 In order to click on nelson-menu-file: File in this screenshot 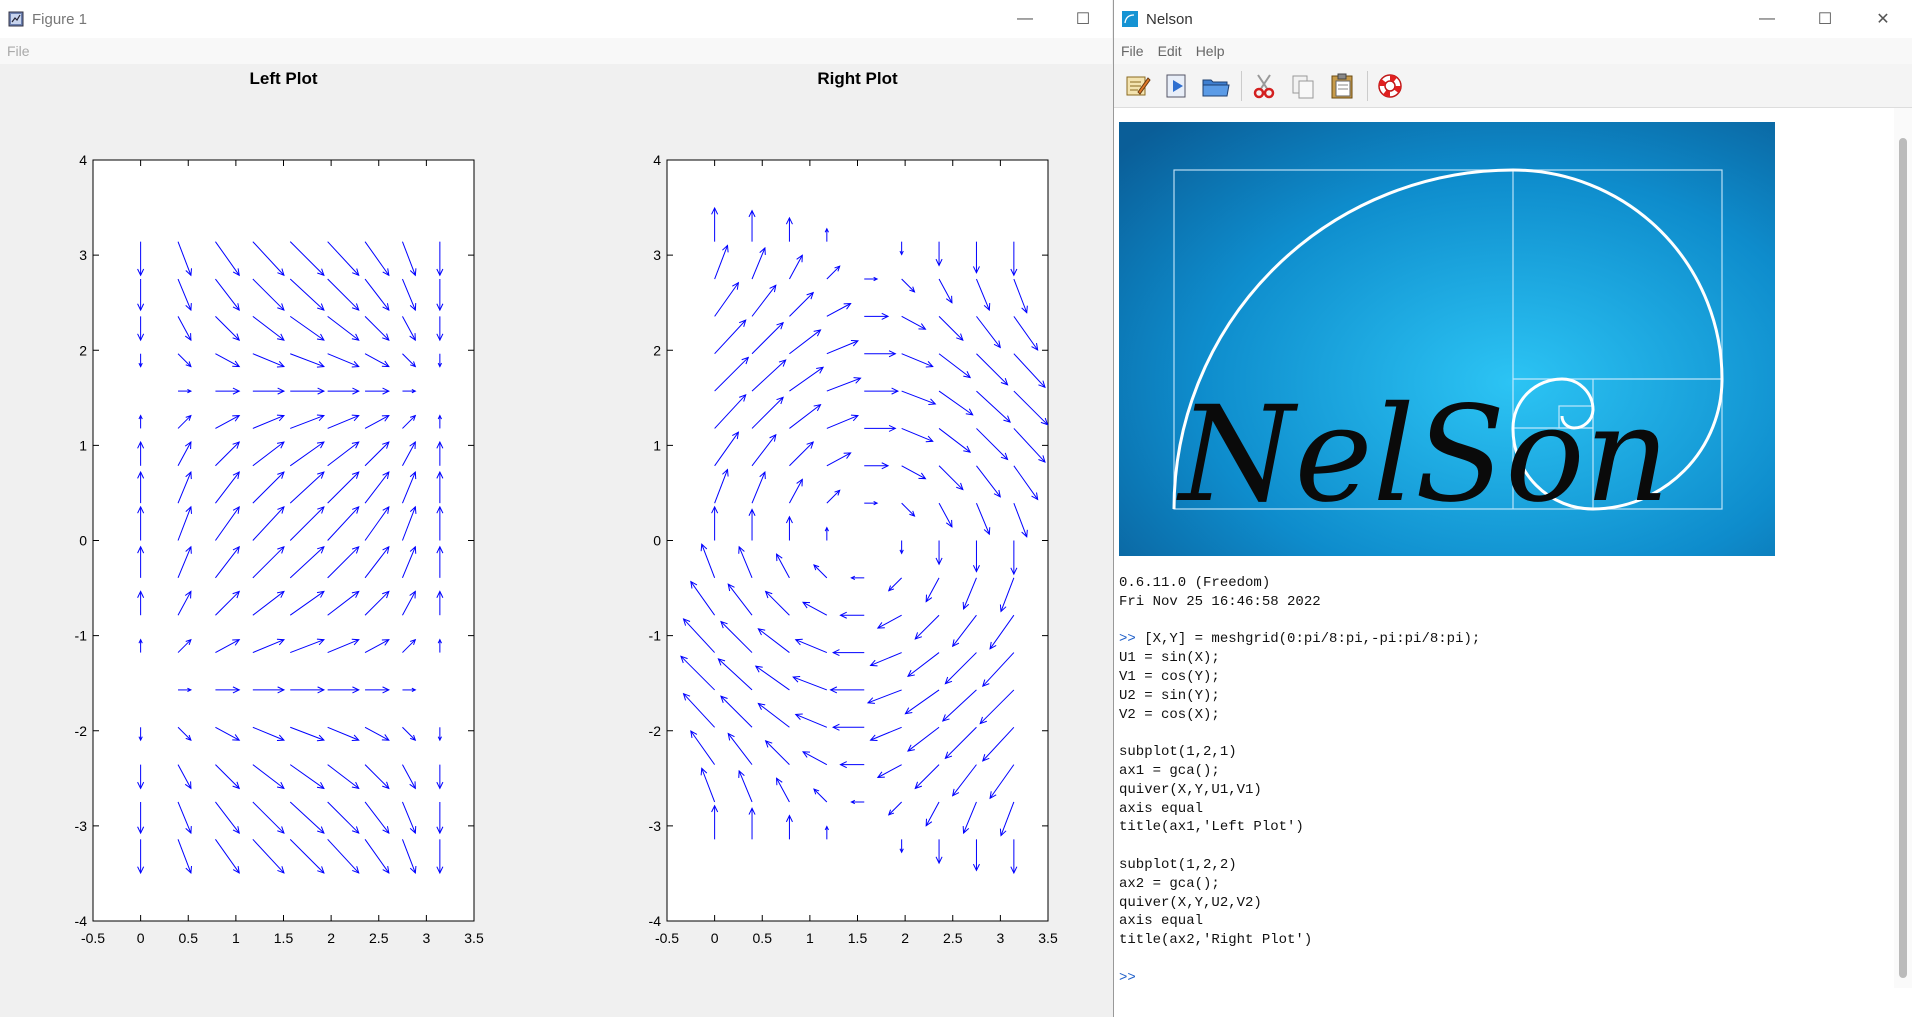, I will do `click(1132, 51)`.